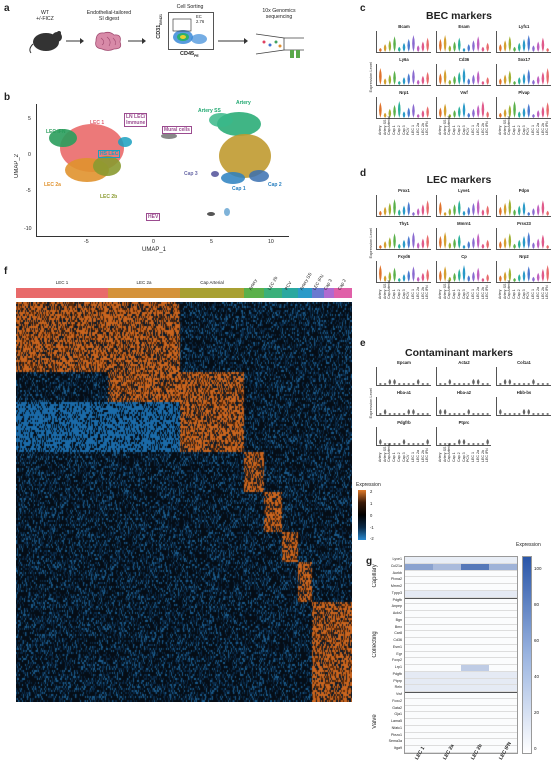 Image resolution: width=558 pixels, height=774 pixels. Describe the element at coordinates (375, 721) in the screenshot. I see `table-section-label: Valve` at that location.